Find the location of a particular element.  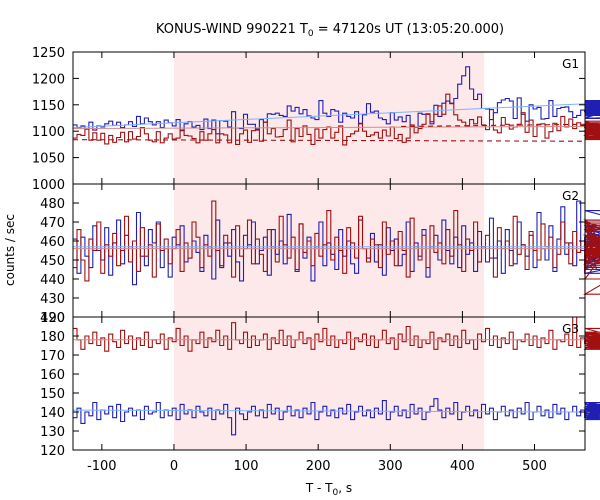

x-tick-label: 200 is located at coordinates (318, 466).